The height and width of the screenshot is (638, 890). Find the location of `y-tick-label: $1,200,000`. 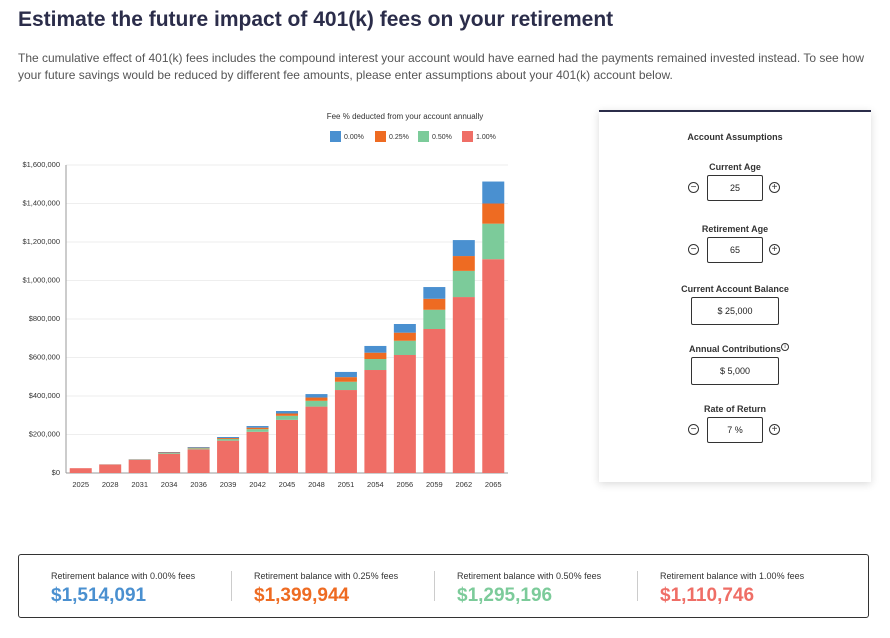

y-tick-label: $1,200,000 is located at coordinates (41, 241).